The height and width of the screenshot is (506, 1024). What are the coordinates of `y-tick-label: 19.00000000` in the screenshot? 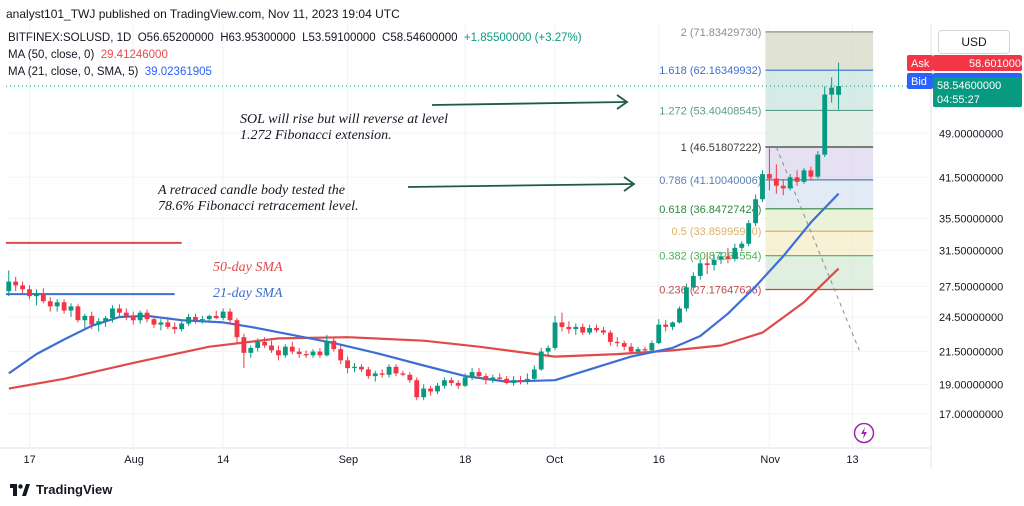 It's located at (971, 385).